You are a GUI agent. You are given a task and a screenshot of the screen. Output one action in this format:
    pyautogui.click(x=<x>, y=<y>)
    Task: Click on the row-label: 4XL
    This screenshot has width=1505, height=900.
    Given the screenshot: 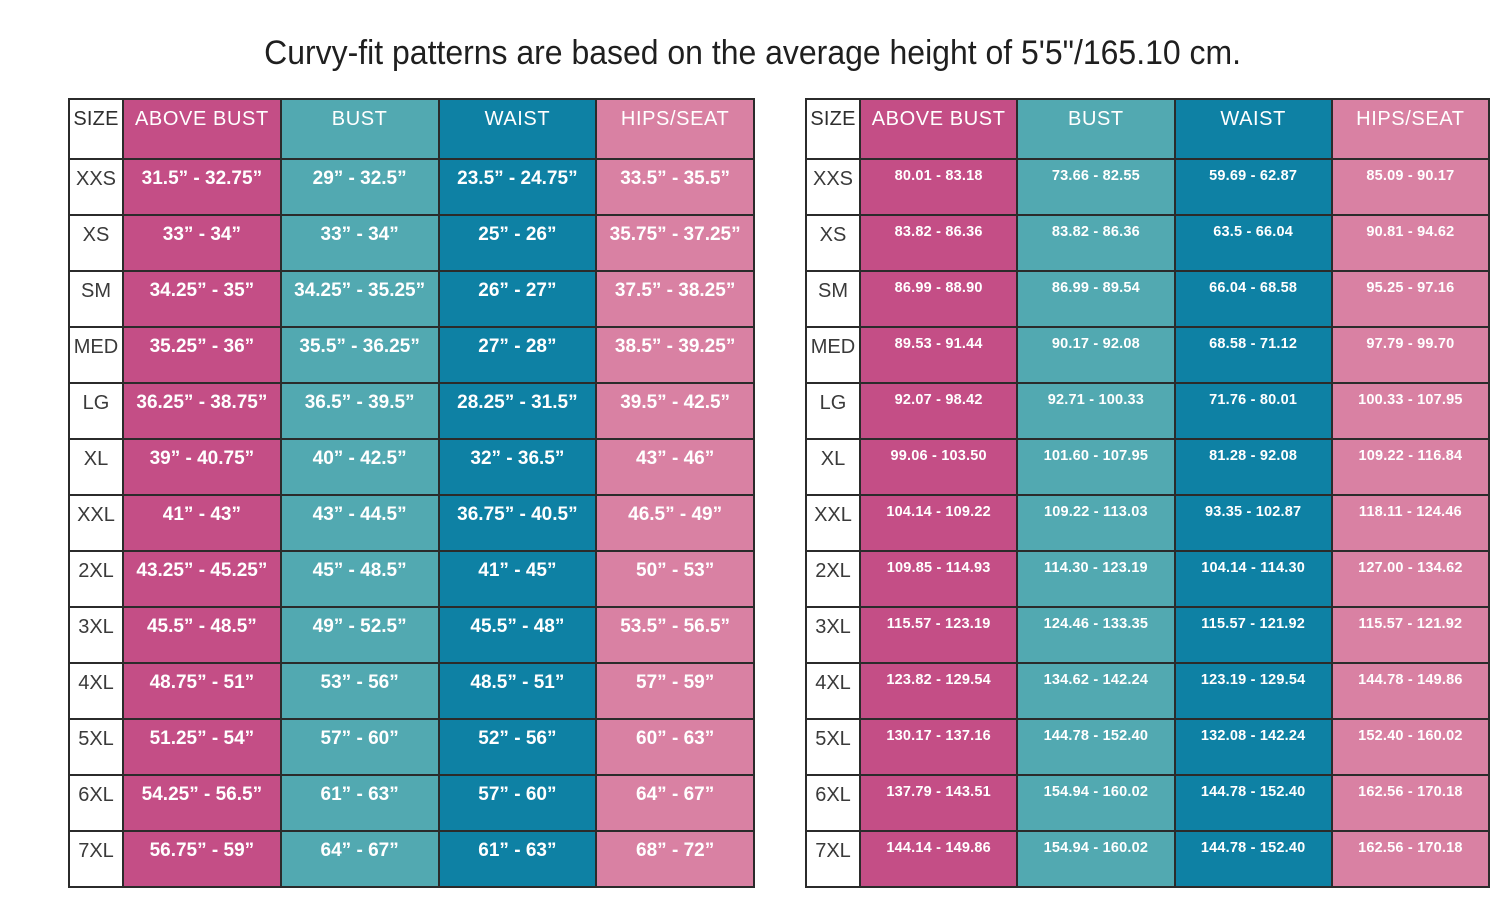 What is the action you would take?
    pyautogui.click(x=96, y=691)
    